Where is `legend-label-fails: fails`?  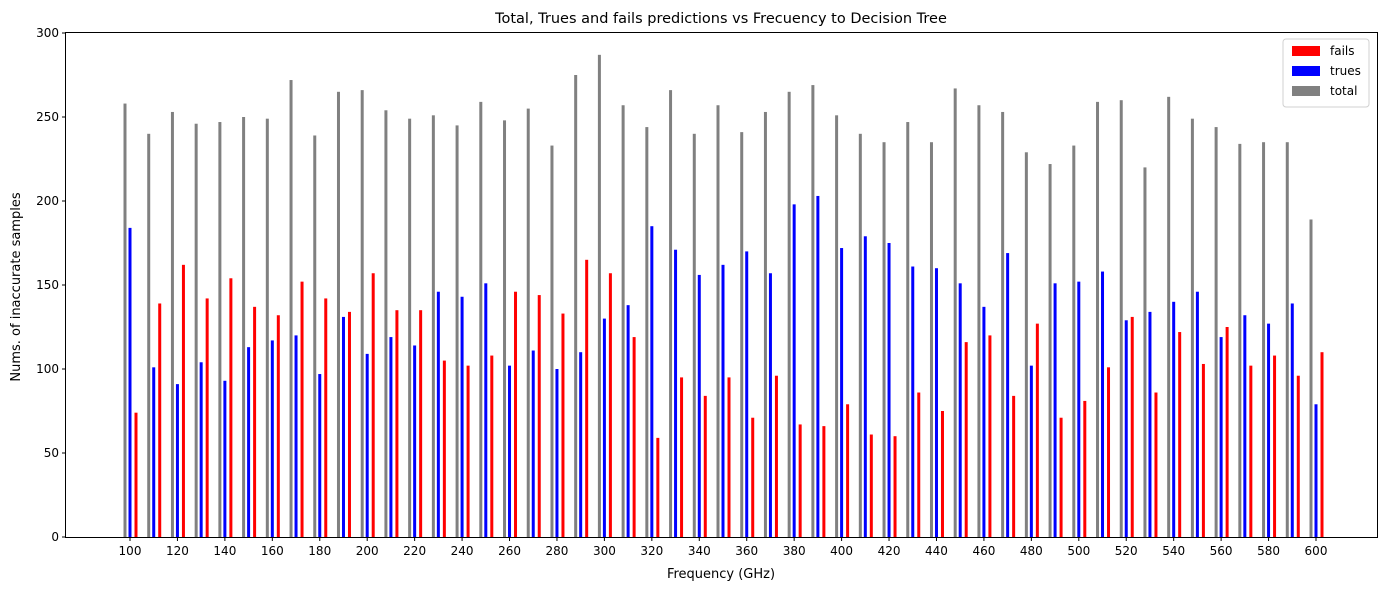 legend-label-fails: fails is located at coordinates (1342, 51).